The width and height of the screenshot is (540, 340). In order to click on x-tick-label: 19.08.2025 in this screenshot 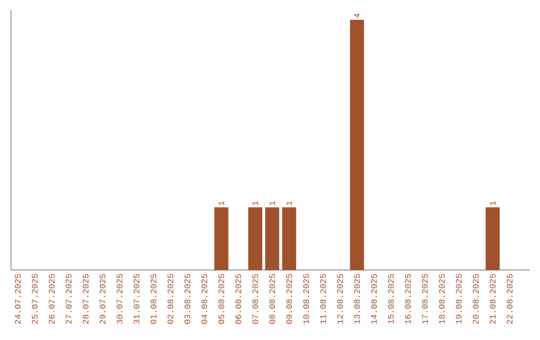, I will do `click(459, 299)`.